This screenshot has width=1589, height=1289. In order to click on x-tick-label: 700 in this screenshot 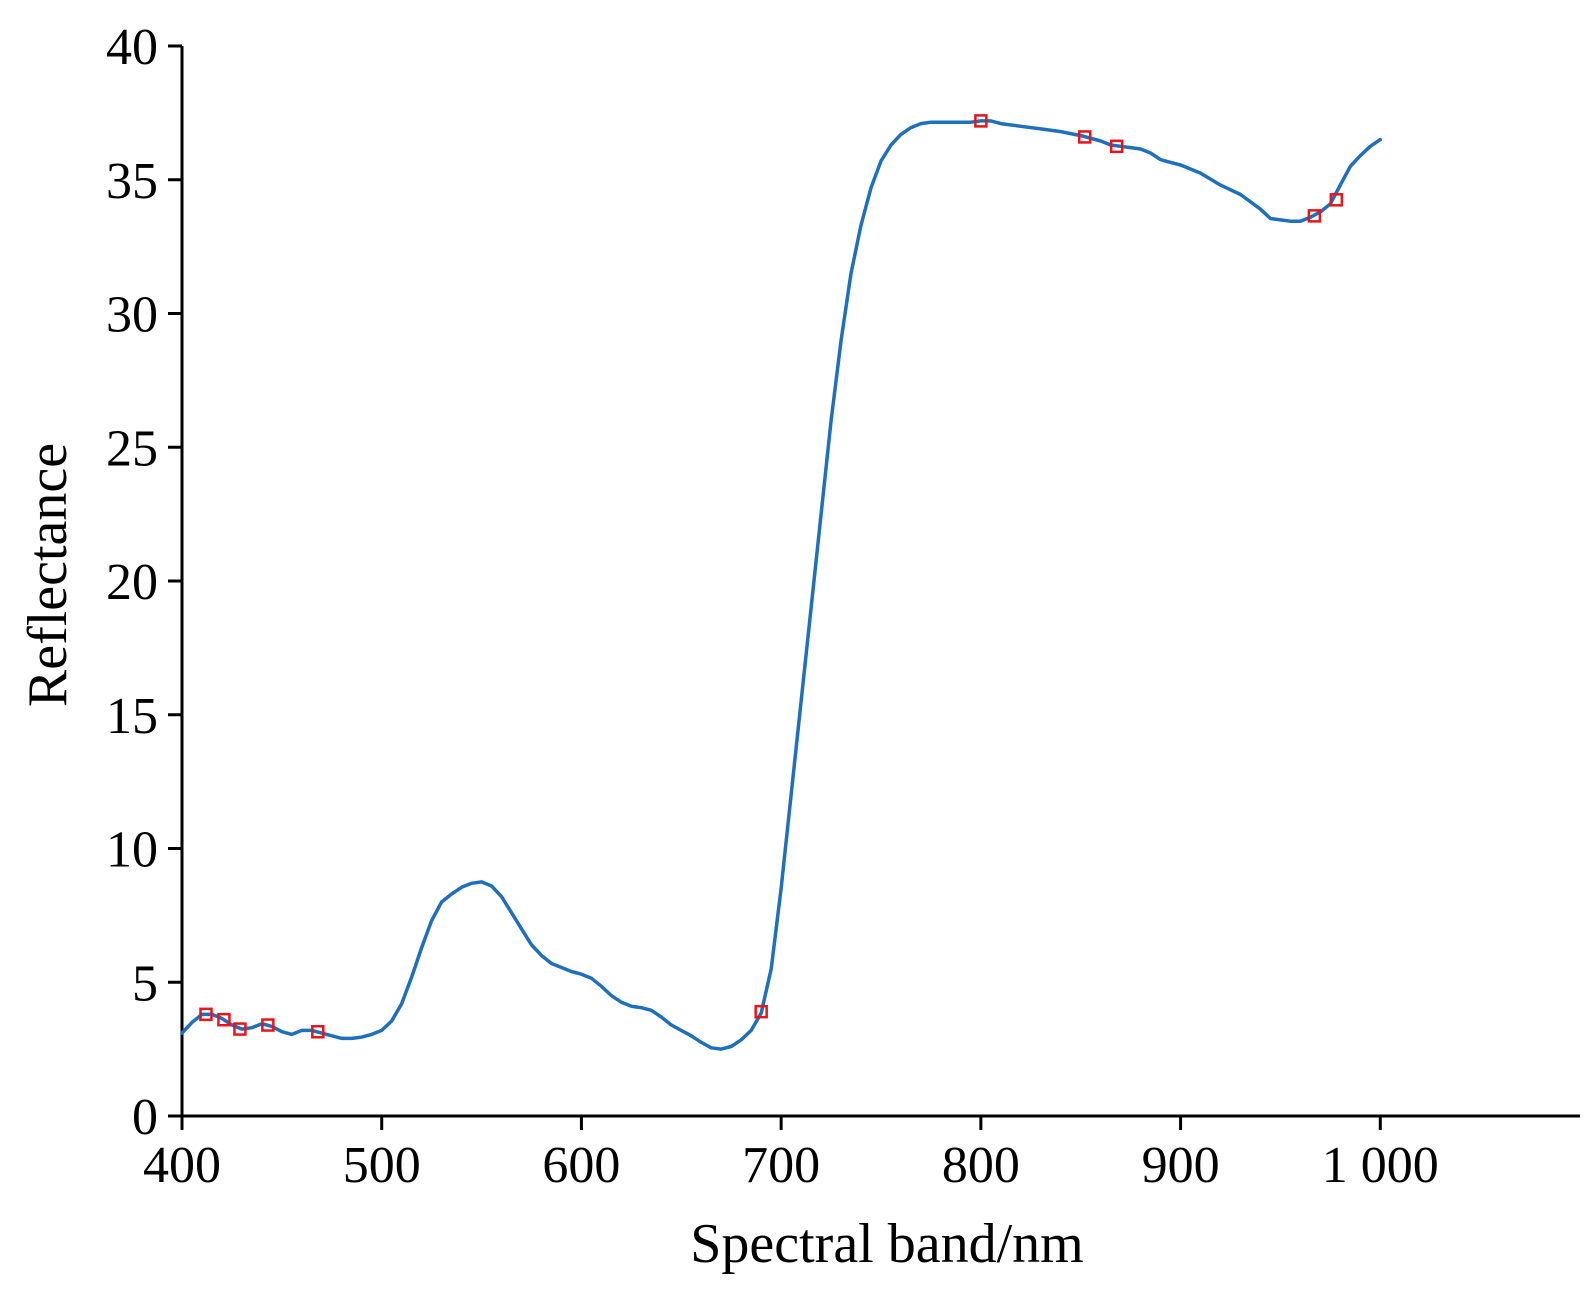, I will do `click(781, 1165)`.